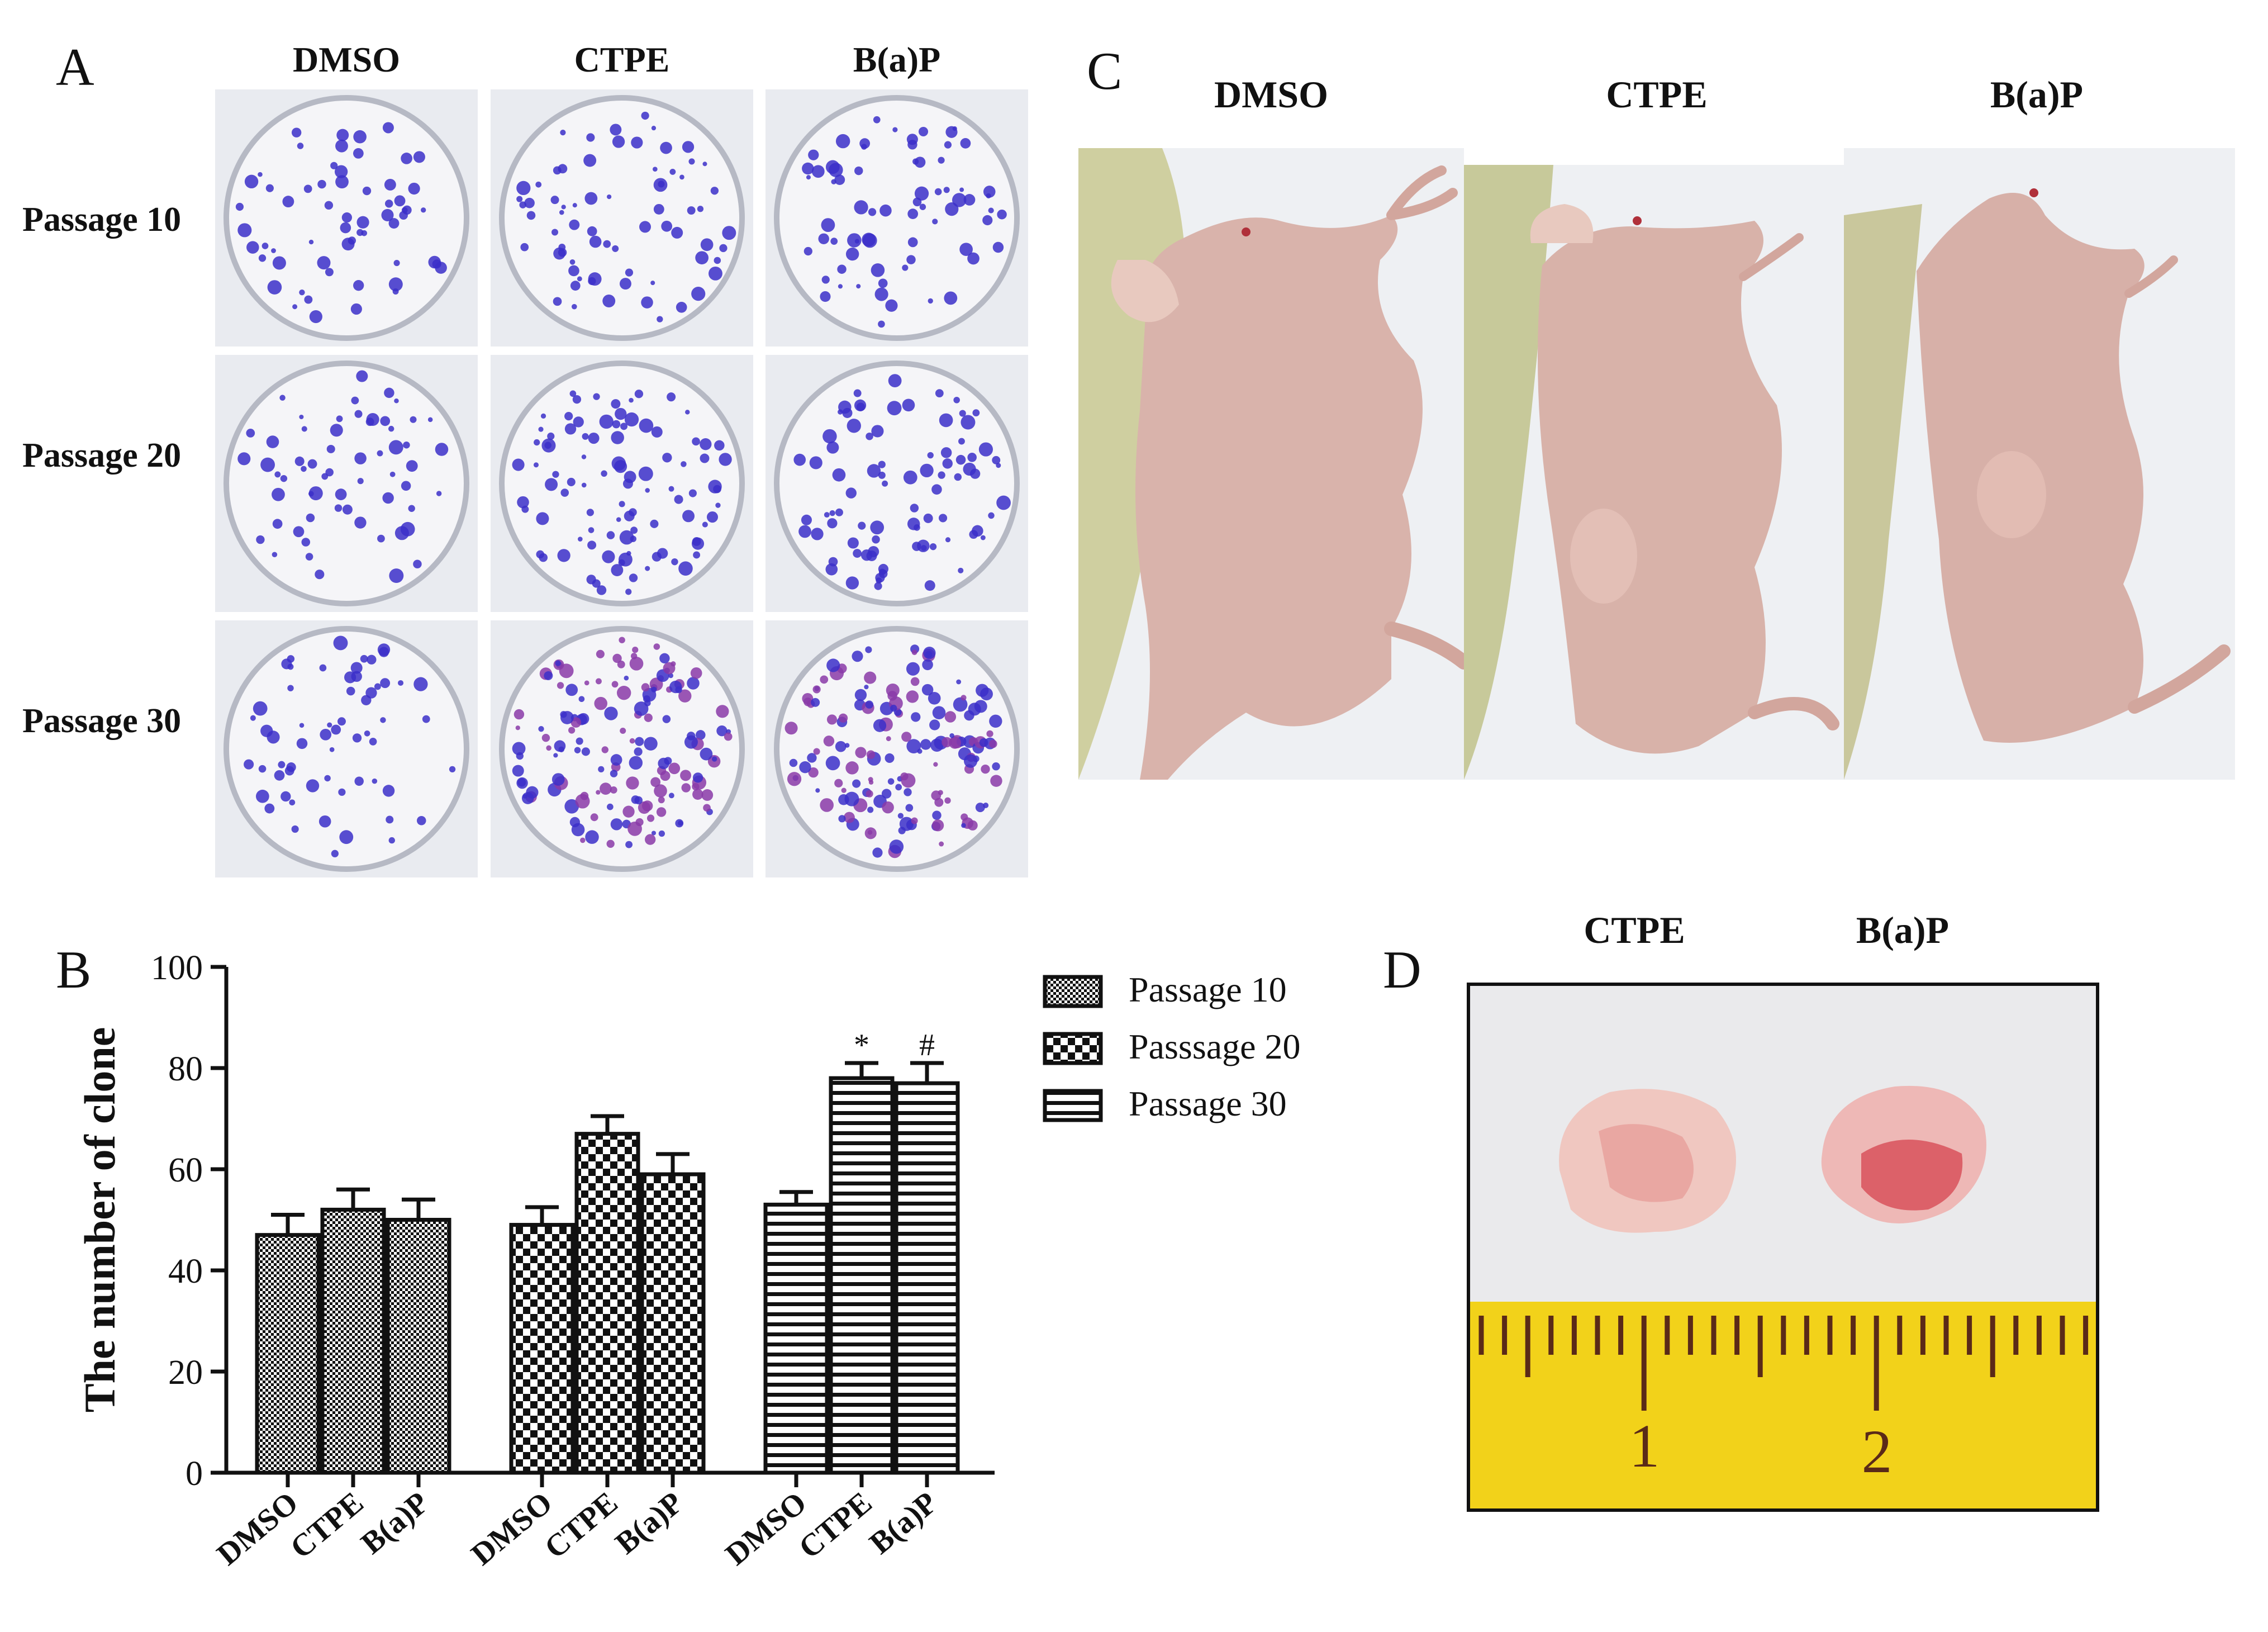 This screenshot has width=2268, height=1632. Describe the element at coordinates (177, 968) in the screenshot. I see `y-tick-label: 100` at that location.